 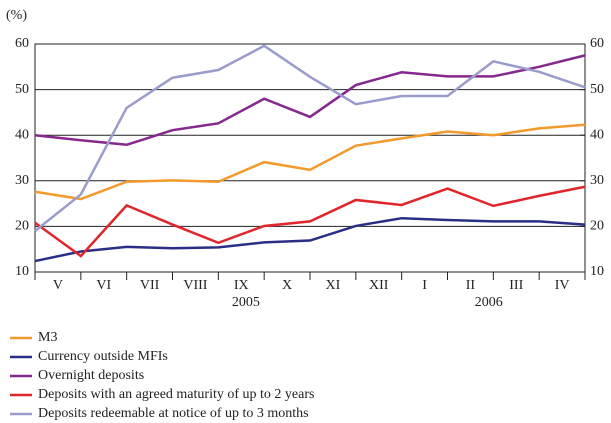 I want to click on x-tick-label: IX, so click(x=241, y=285).